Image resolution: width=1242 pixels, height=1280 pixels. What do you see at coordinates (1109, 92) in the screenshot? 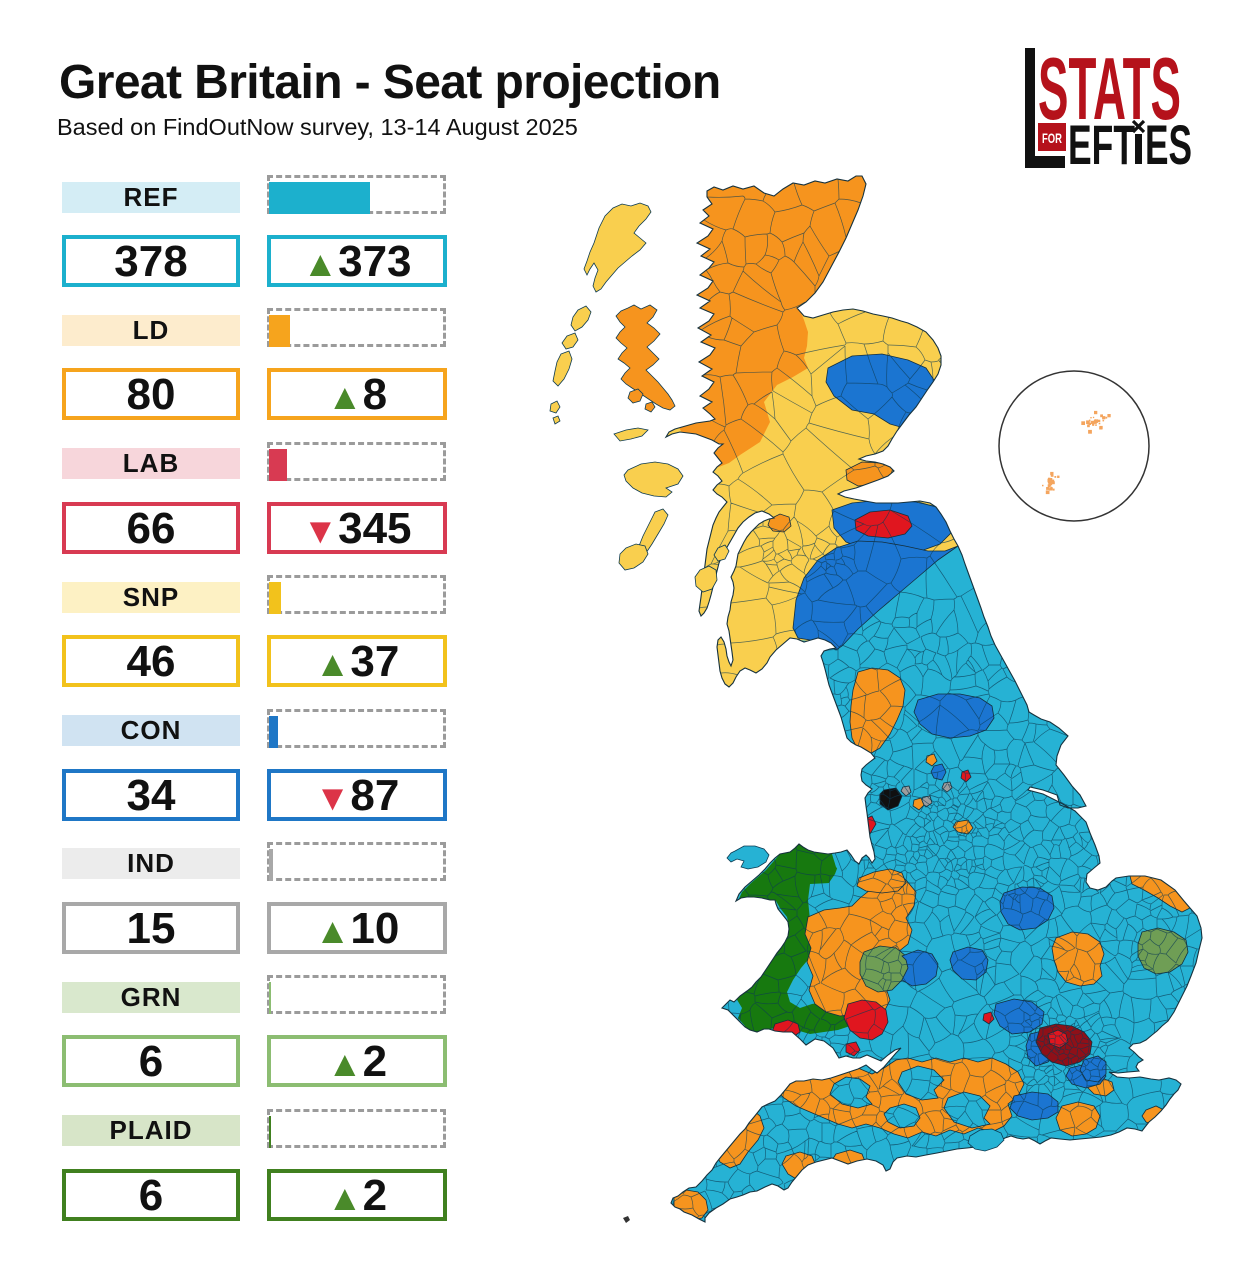
I see `svg-text: STATS` at bounding box center [1109, 92].